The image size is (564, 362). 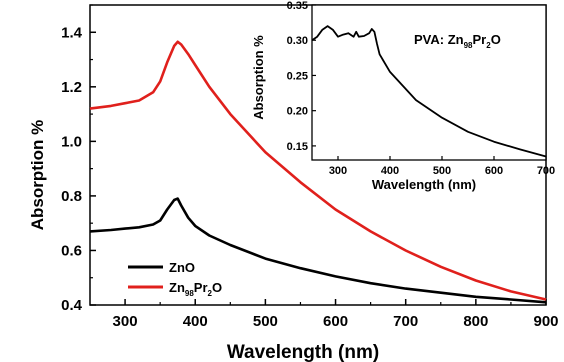 What do you see at coordinates (71, 141) in the screenshot?
I see `main-y-tick-label: 1.0` at bounding box center [71, 141].